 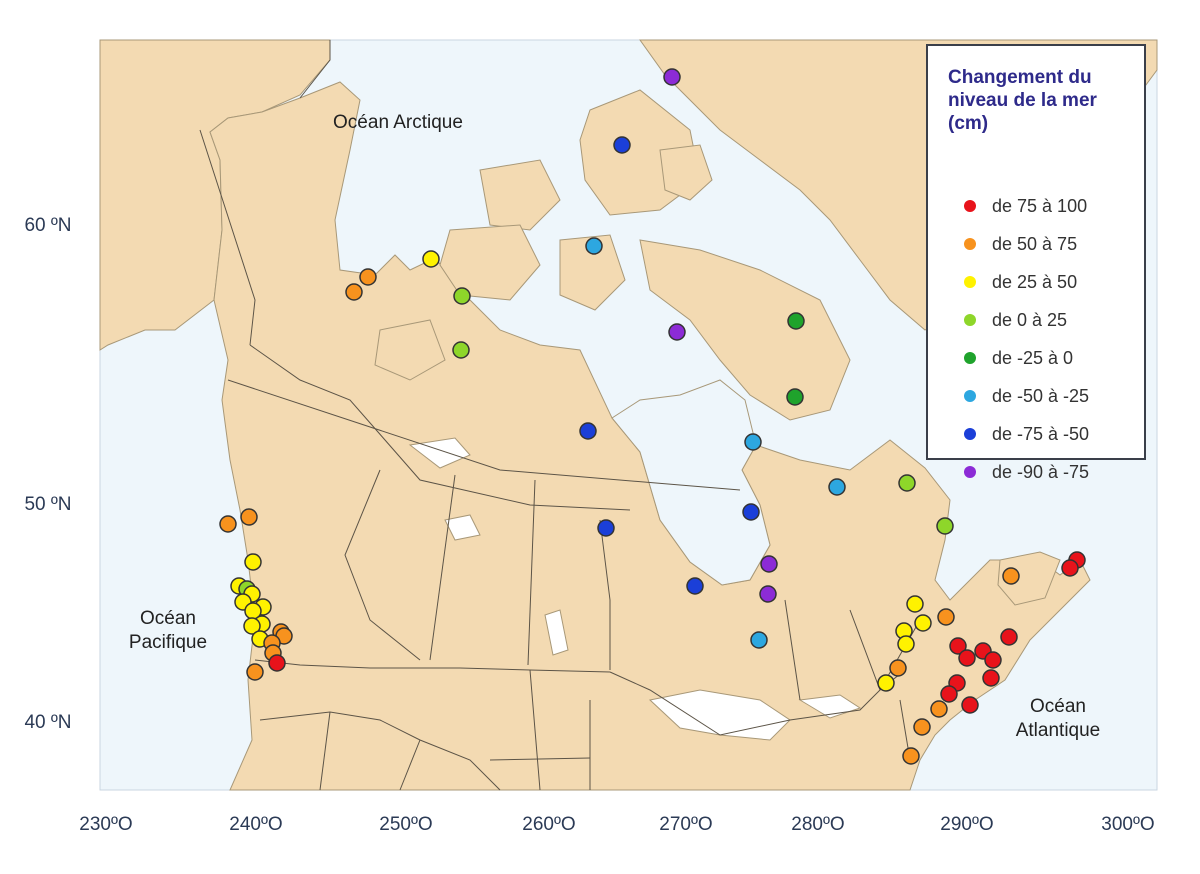 What do you see at coordinates (605, 594) in the screenshot?
I see `manitoba-ontario-border` at bounding box center [605, 594].